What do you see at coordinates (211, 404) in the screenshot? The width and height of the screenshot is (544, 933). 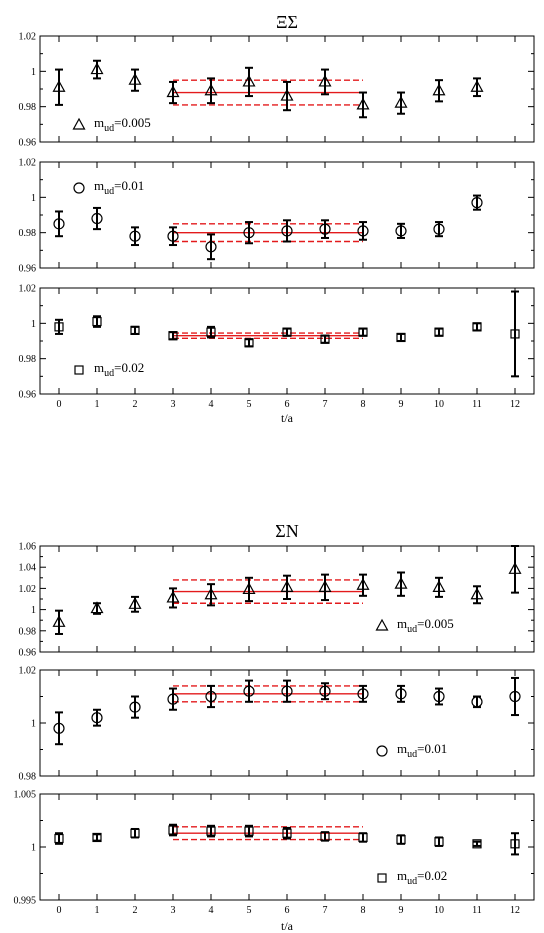 I see `x-tick-label: 4` at bounding box center [211, 404].